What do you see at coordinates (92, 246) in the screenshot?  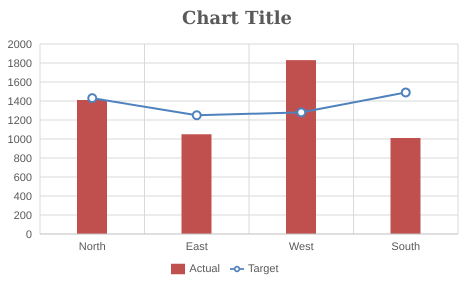 I see `x-tick-label: North` at bounding box center [92, 246].